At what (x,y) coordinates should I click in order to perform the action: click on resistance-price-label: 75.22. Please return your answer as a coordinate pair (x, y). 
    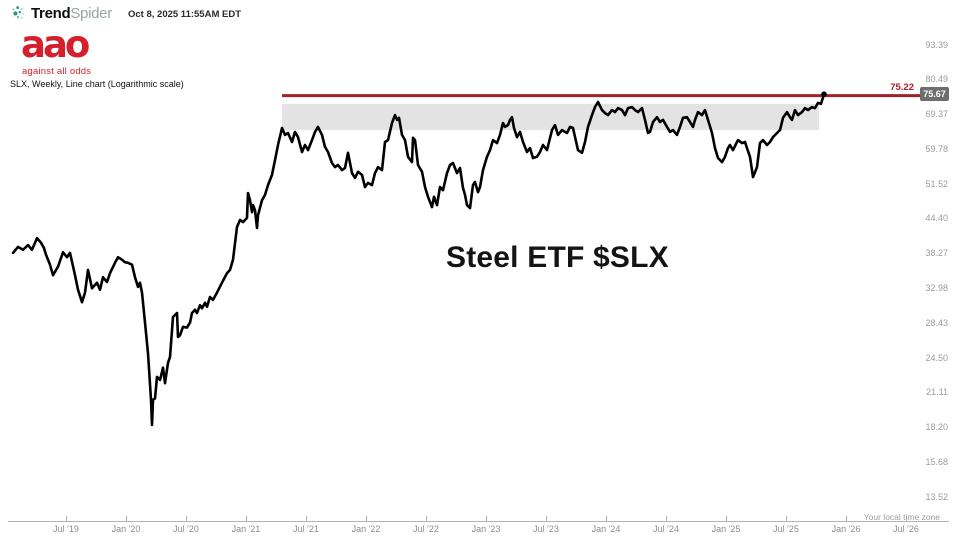
    Looking at the image, I should click on (902, 88).